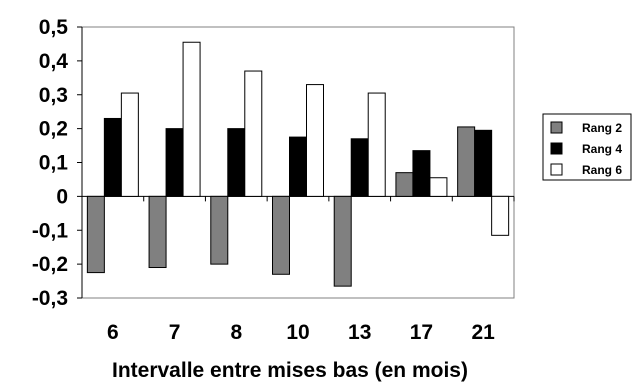 This screenshot has width=633, height=385. I want to click on y-tick-label: 0,5, so click(54, 27).